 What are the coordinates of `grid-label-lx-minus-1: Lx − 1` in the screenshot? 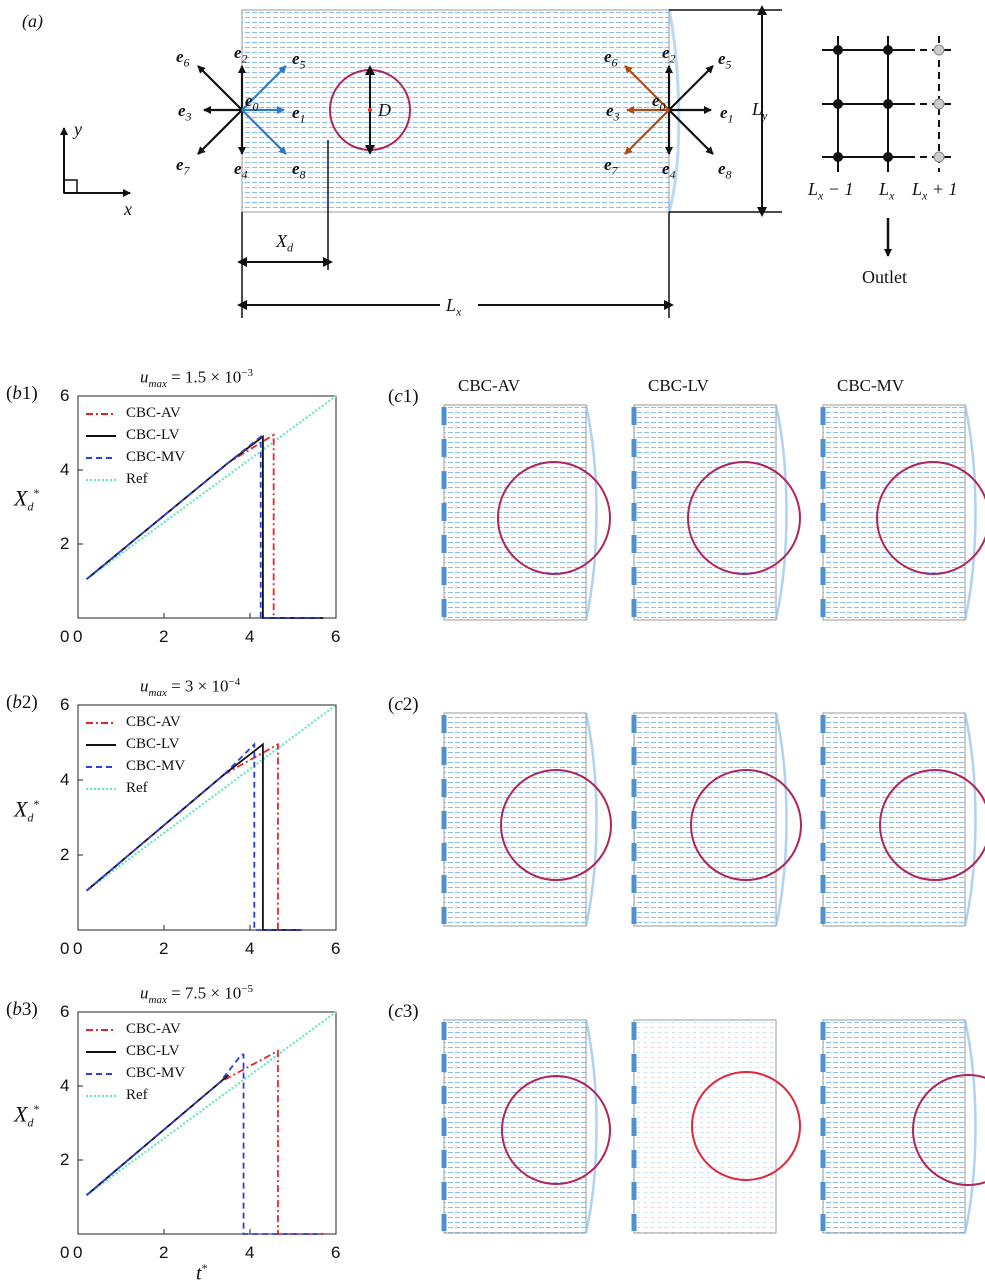 It's located at (831, 191).